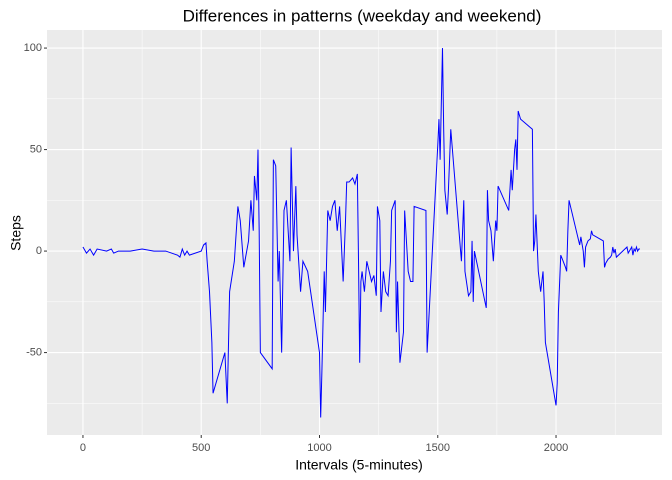 This screenshot has height=480, width=672. What do you see at coordinates (36, 149) in the screenshot?
I see `y-tick-label: 50` at bounding box center [36, 149].